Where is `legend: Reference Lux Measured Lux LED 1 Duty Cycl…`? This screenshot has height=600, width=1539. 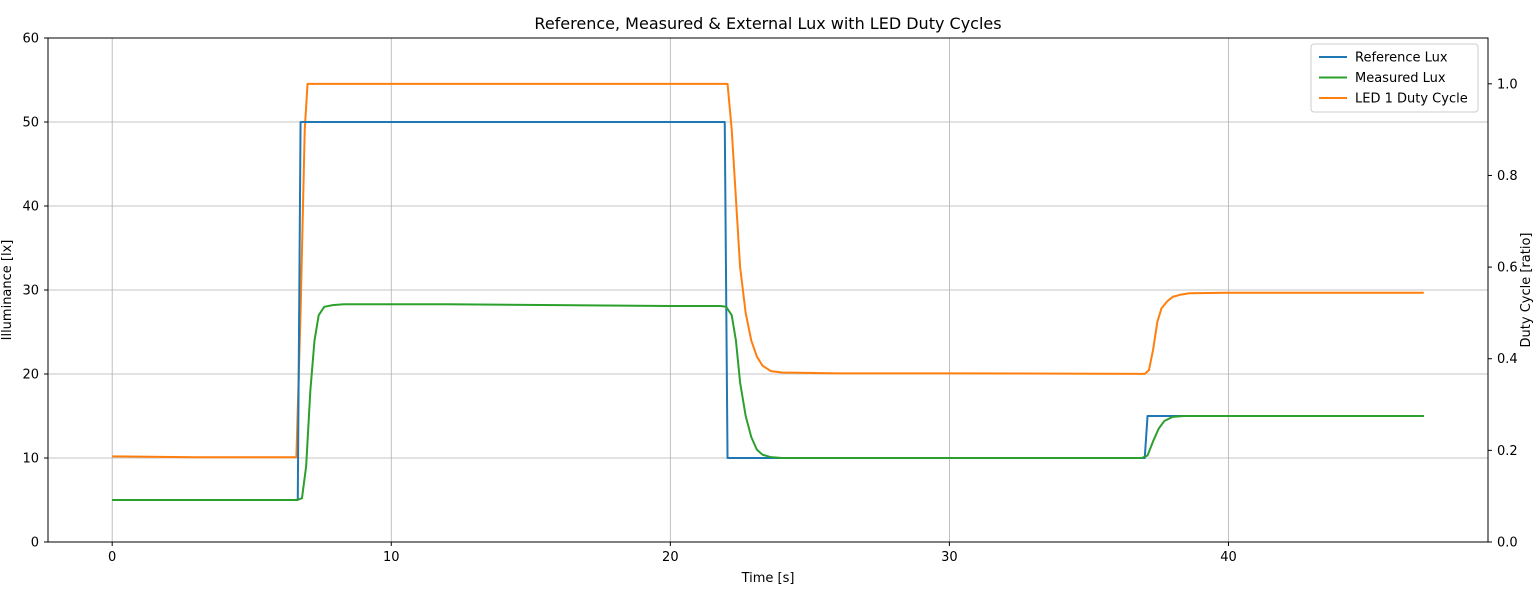
legend: Reference Lux Measured Lux LED 1 Duty Cycl… is located at coordinates (1394, 78).